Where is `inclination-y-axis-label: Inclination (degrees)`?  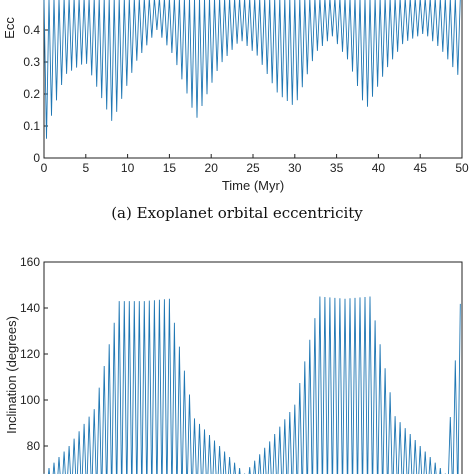
inclination-y-axis-label: Inclination (degrees) is located at coordinates (11, 375).